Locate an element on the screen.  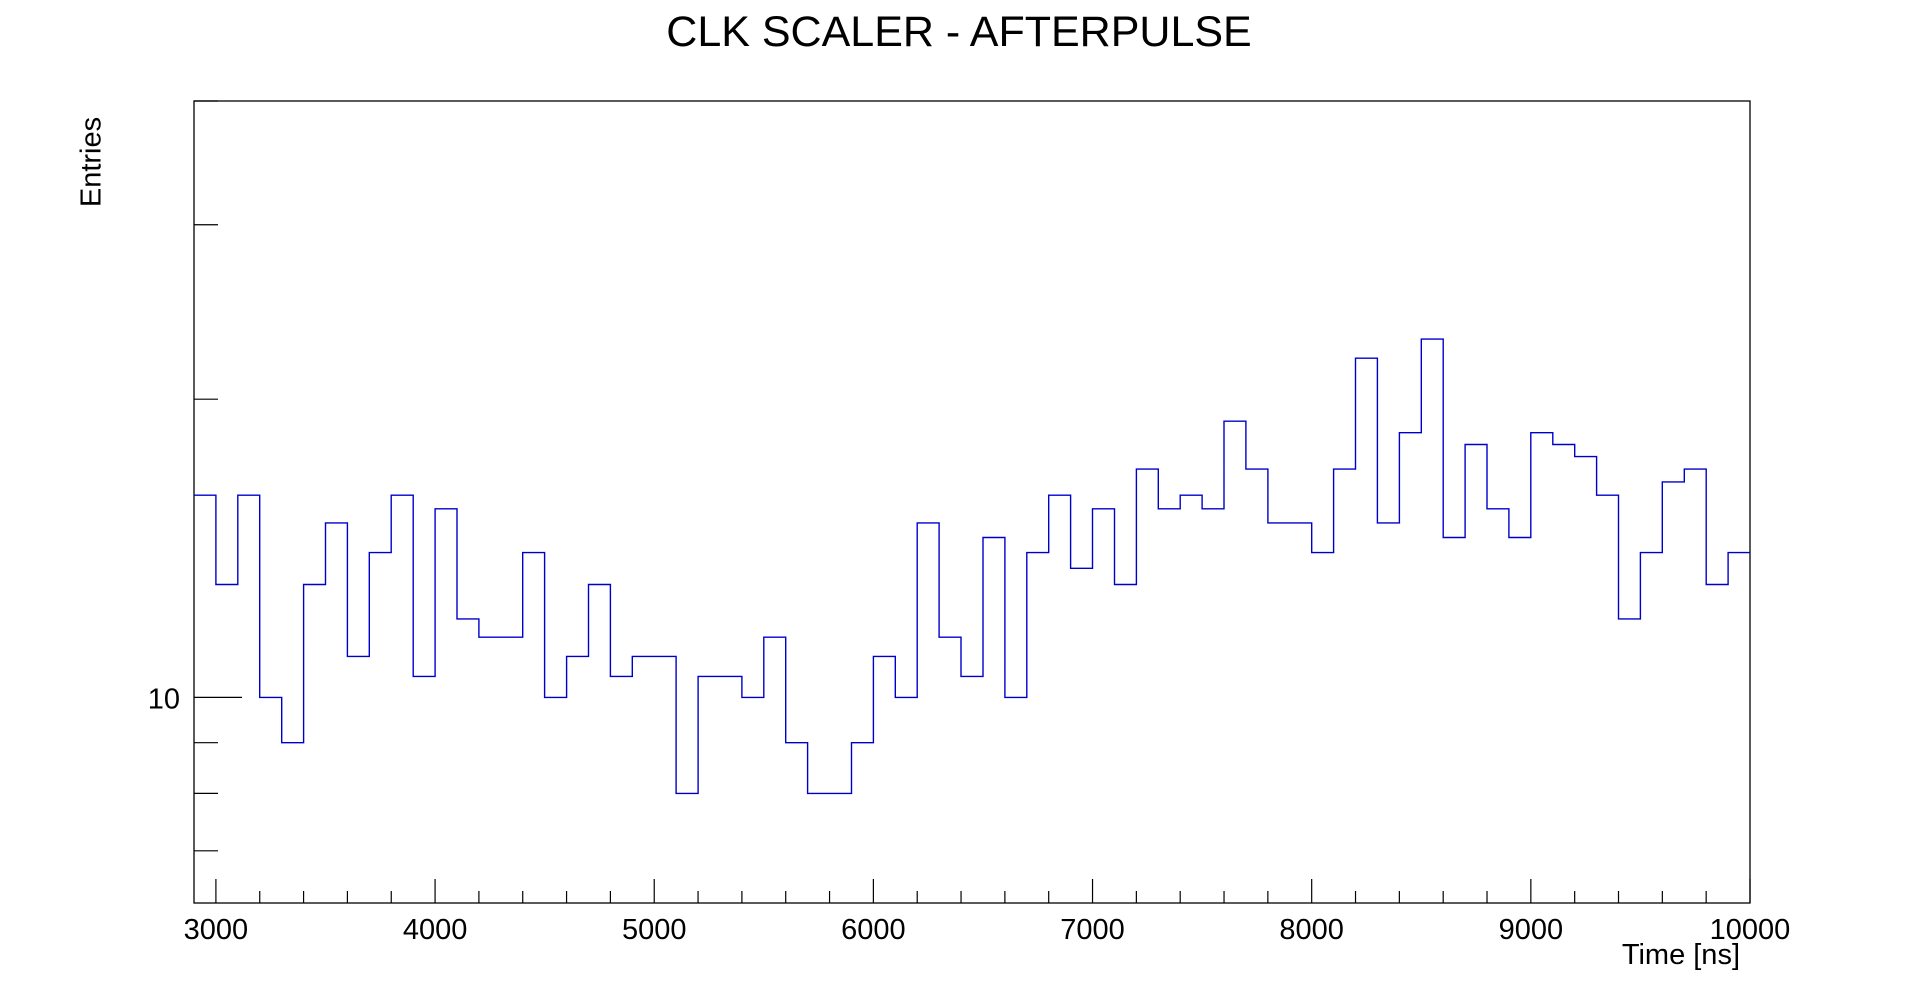
x-tick-label: 4000 is located at coordinates (435, 930).